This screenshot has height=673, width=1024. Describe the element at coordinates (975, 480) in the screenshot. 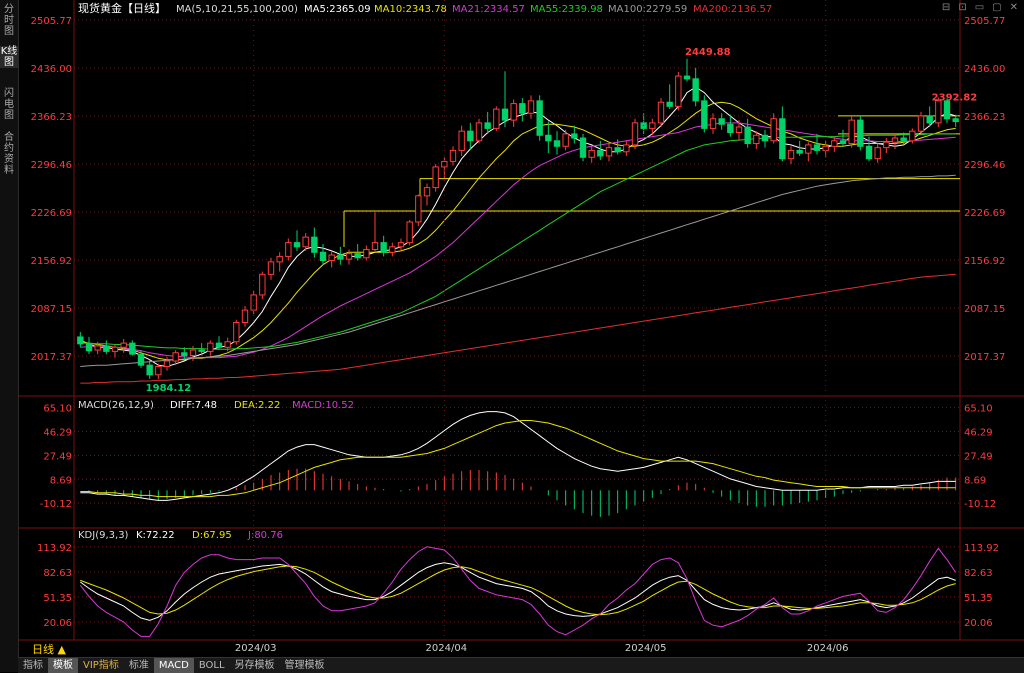

I see `macd-ytick-right: 8.69` at that location.